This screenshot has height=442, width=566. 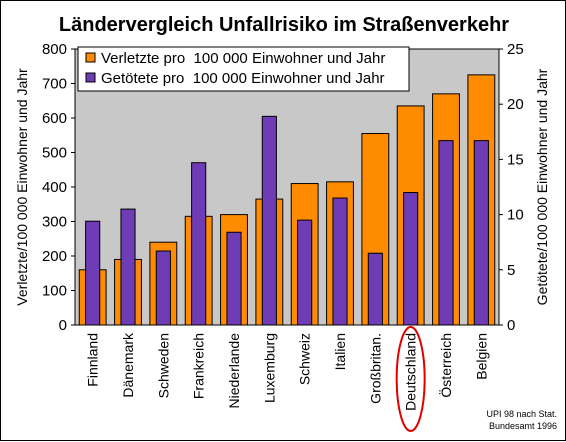 I want to click on right-tick-label: 20, so click(x=515, y=104).